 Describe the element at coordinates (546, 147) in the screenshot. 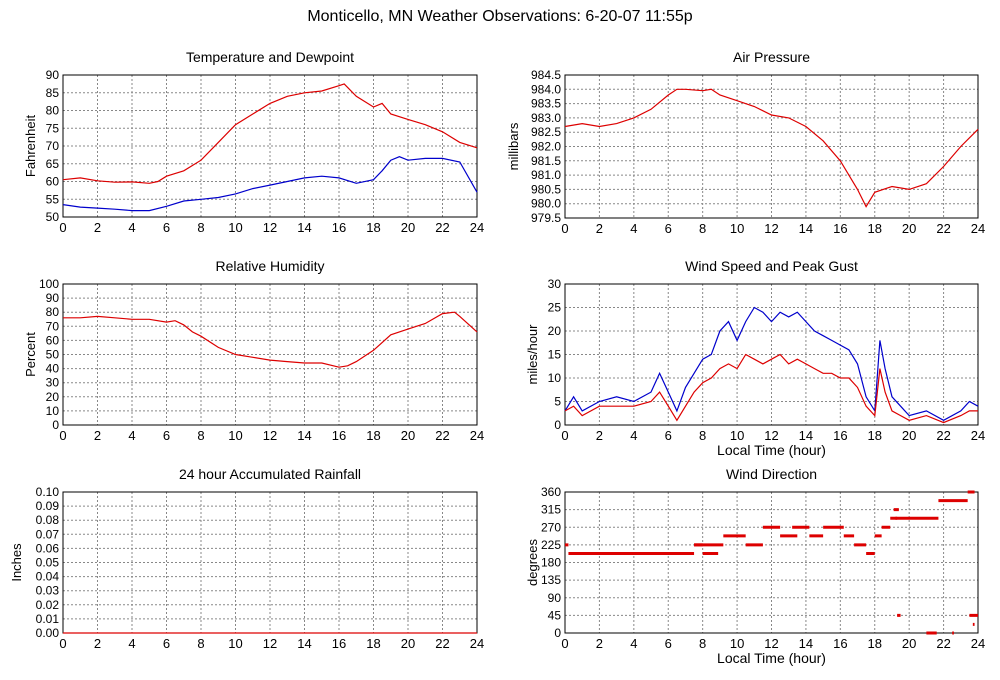

I see `y-tick-label: 982.0` at that location.